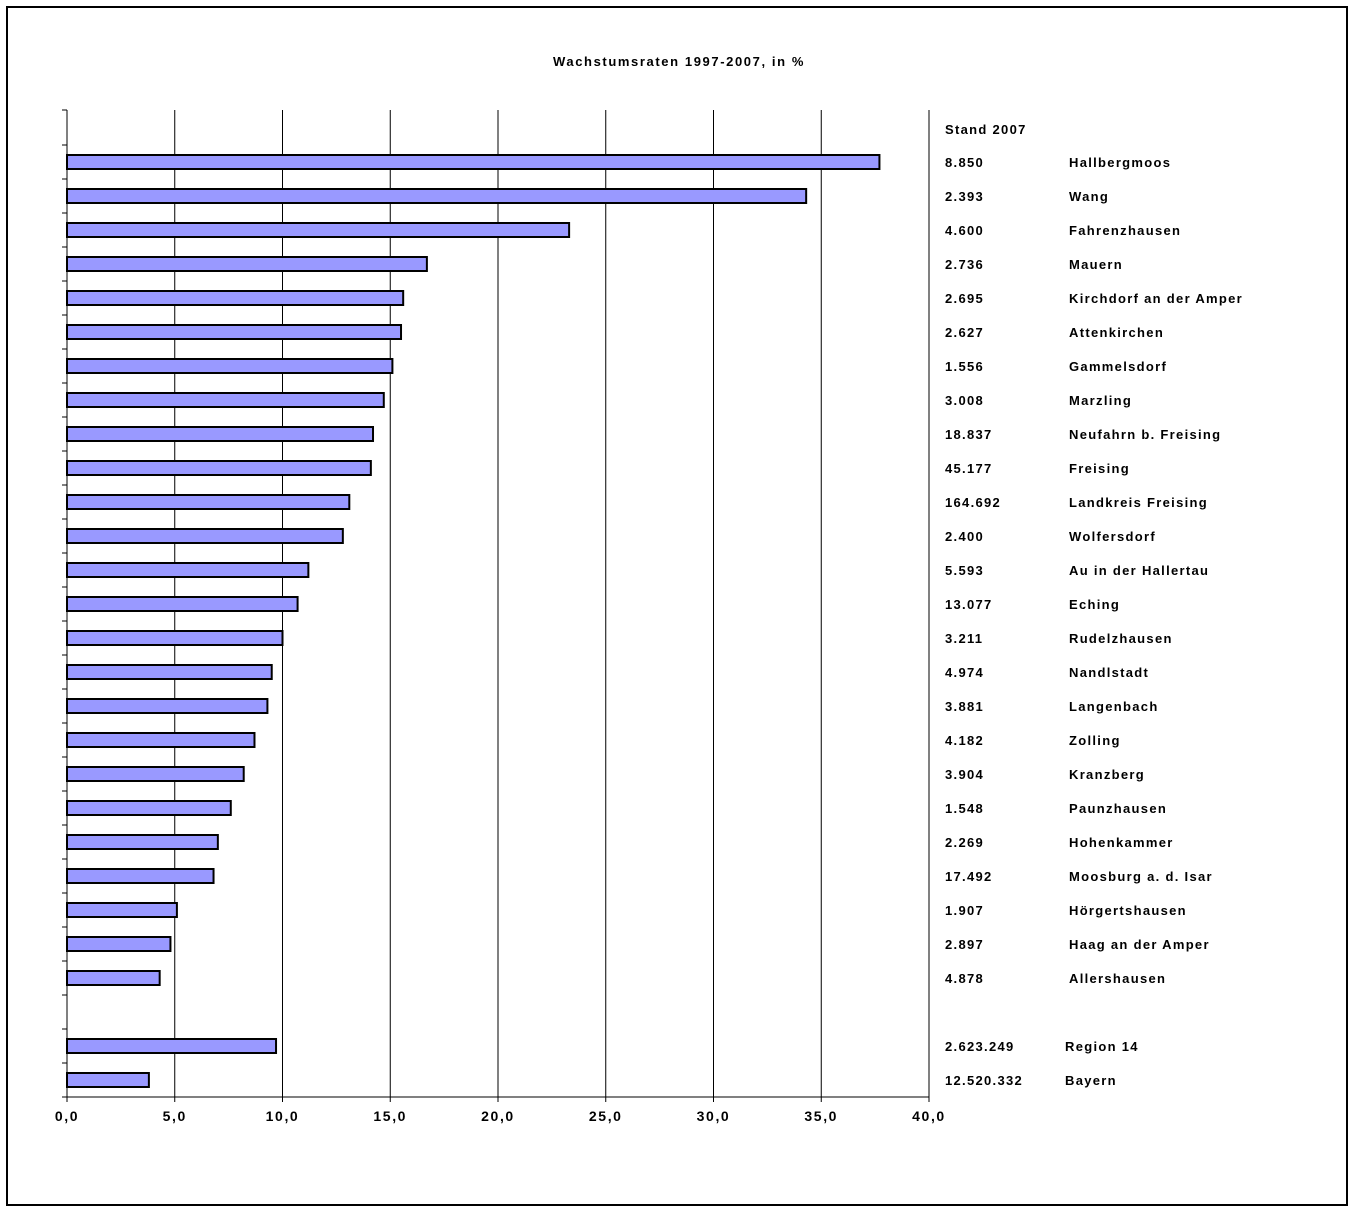  What do you see at coordinates (1156, 298) in the screenshot?
I see `category-label: Kirchdorf an der Amper` at bounding box center [1156, 298].